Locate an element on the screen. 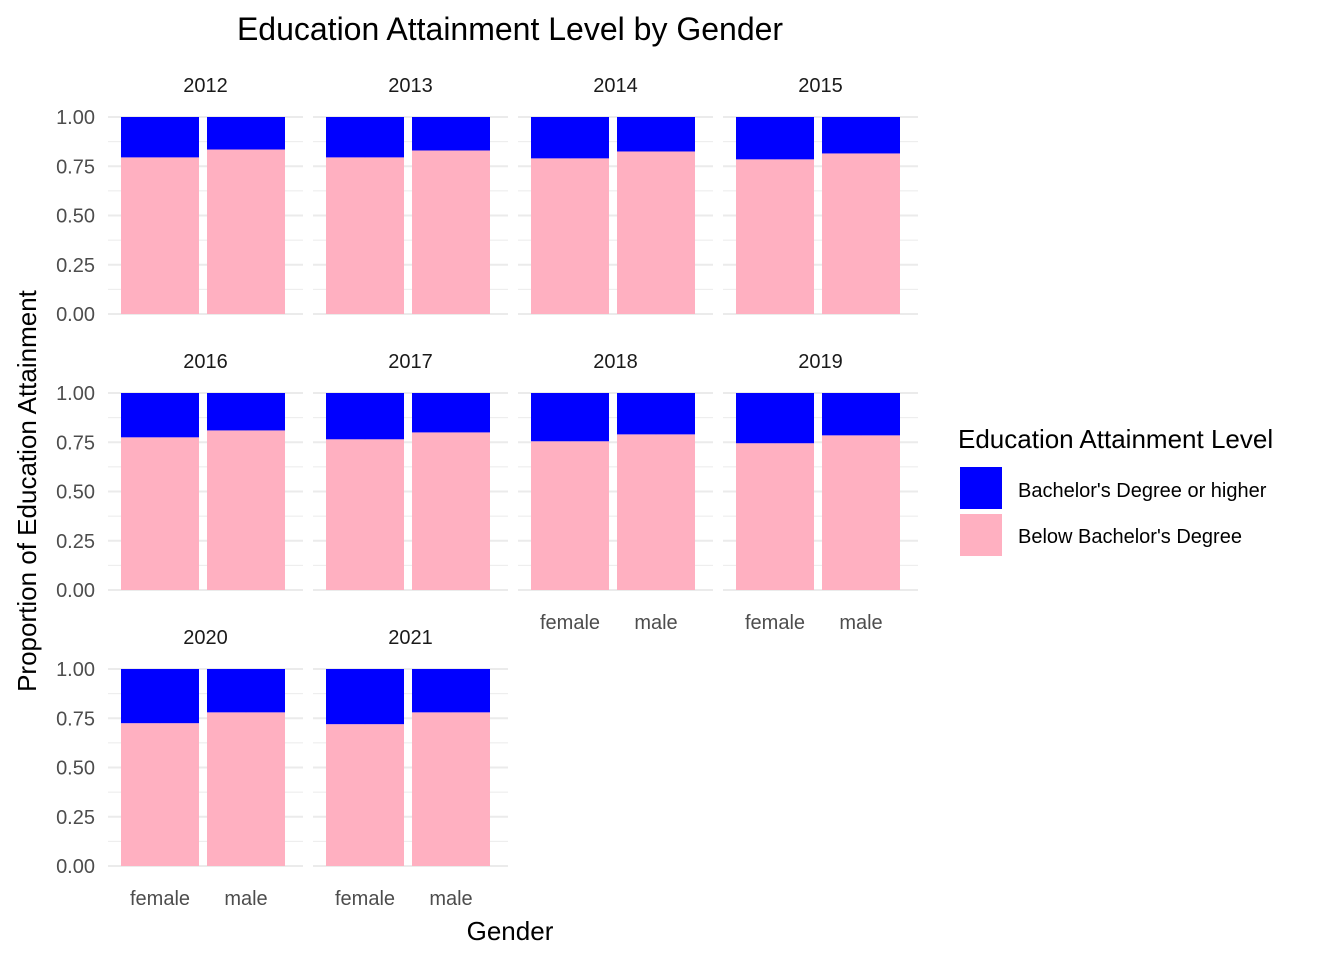 Image resolution: width=1344 pixels, height=960 pixels. legend-key-below is located at coordinates (981, 535).